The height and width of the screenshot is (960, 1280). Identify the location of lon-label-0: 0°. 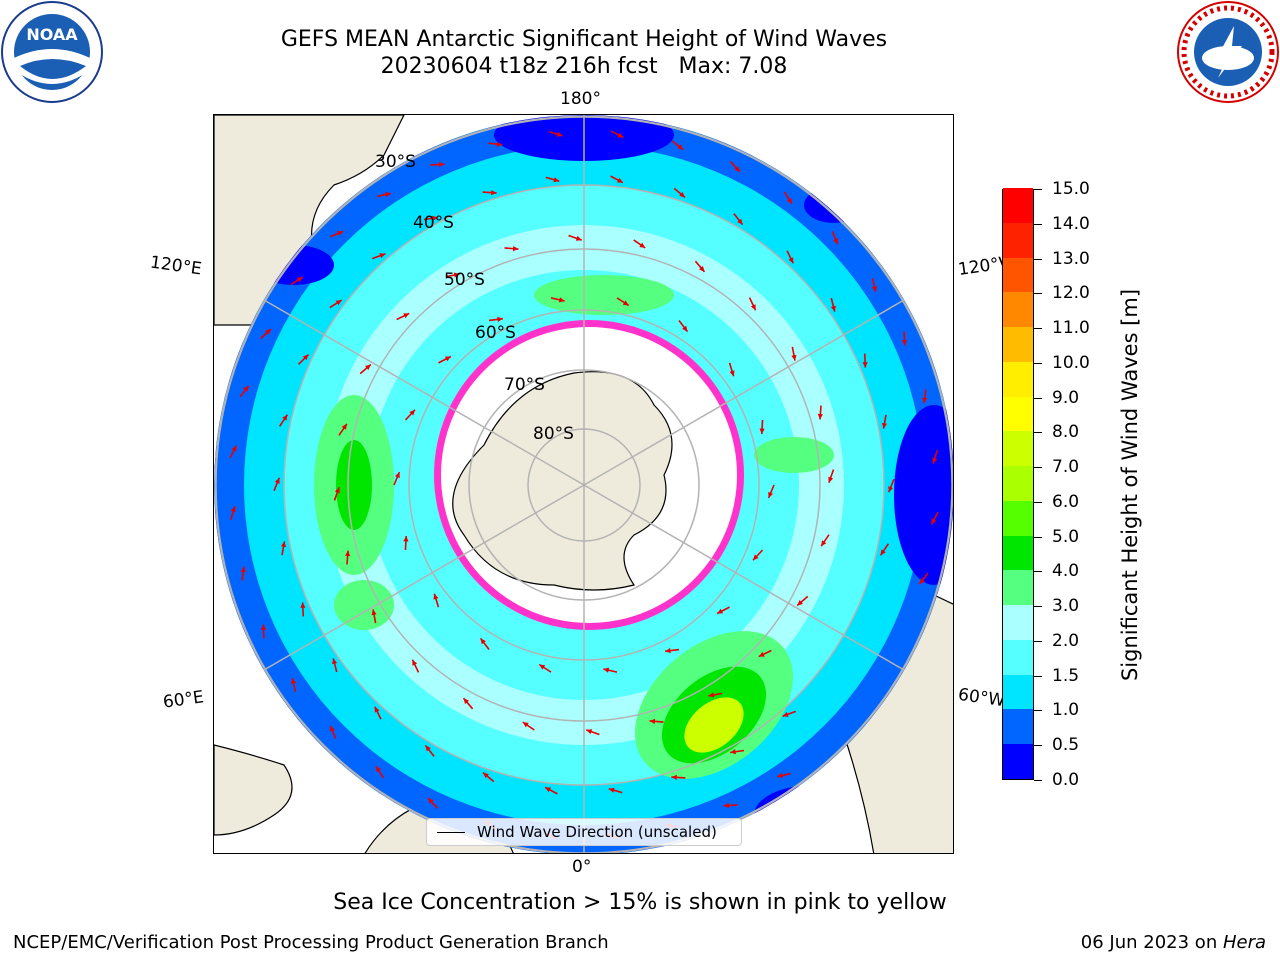
(582, 867).